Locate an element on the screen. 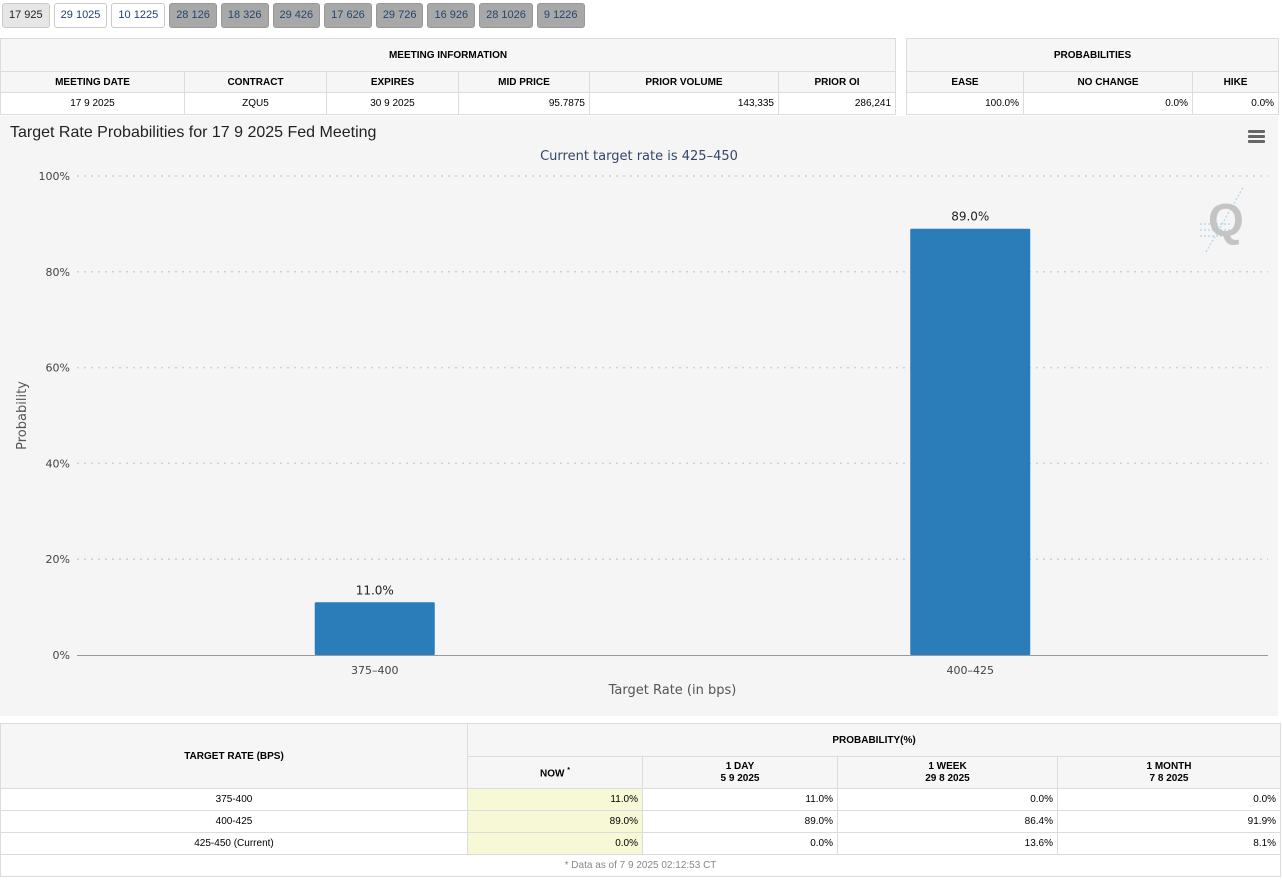 The image size is (1282, 882). data-label: 89.0% is located at coordinates (970, 217).